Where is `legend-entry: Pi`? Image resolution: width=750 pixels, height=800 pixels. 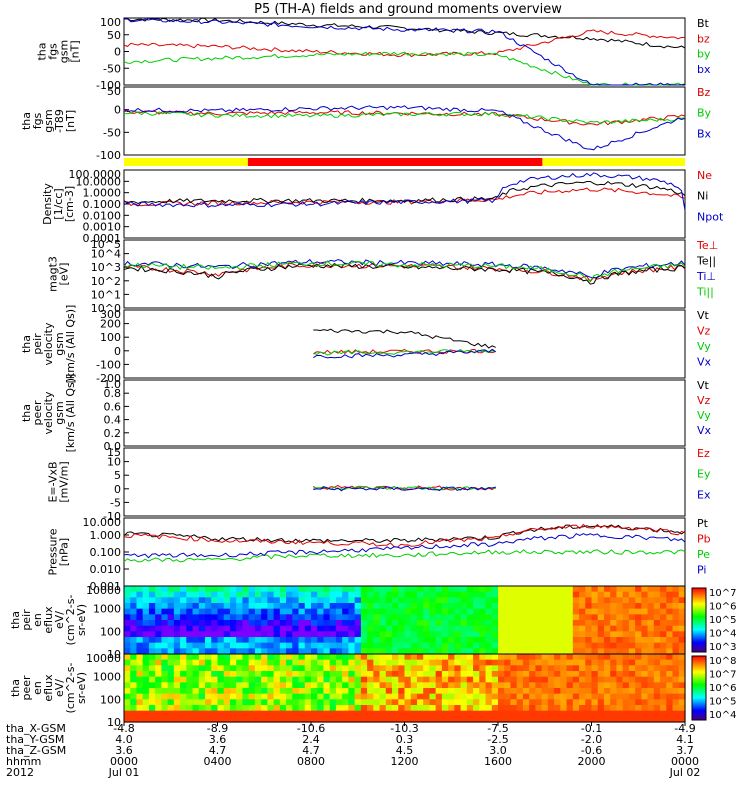
legend-entry: Pi is located at coordinates (701, 570).